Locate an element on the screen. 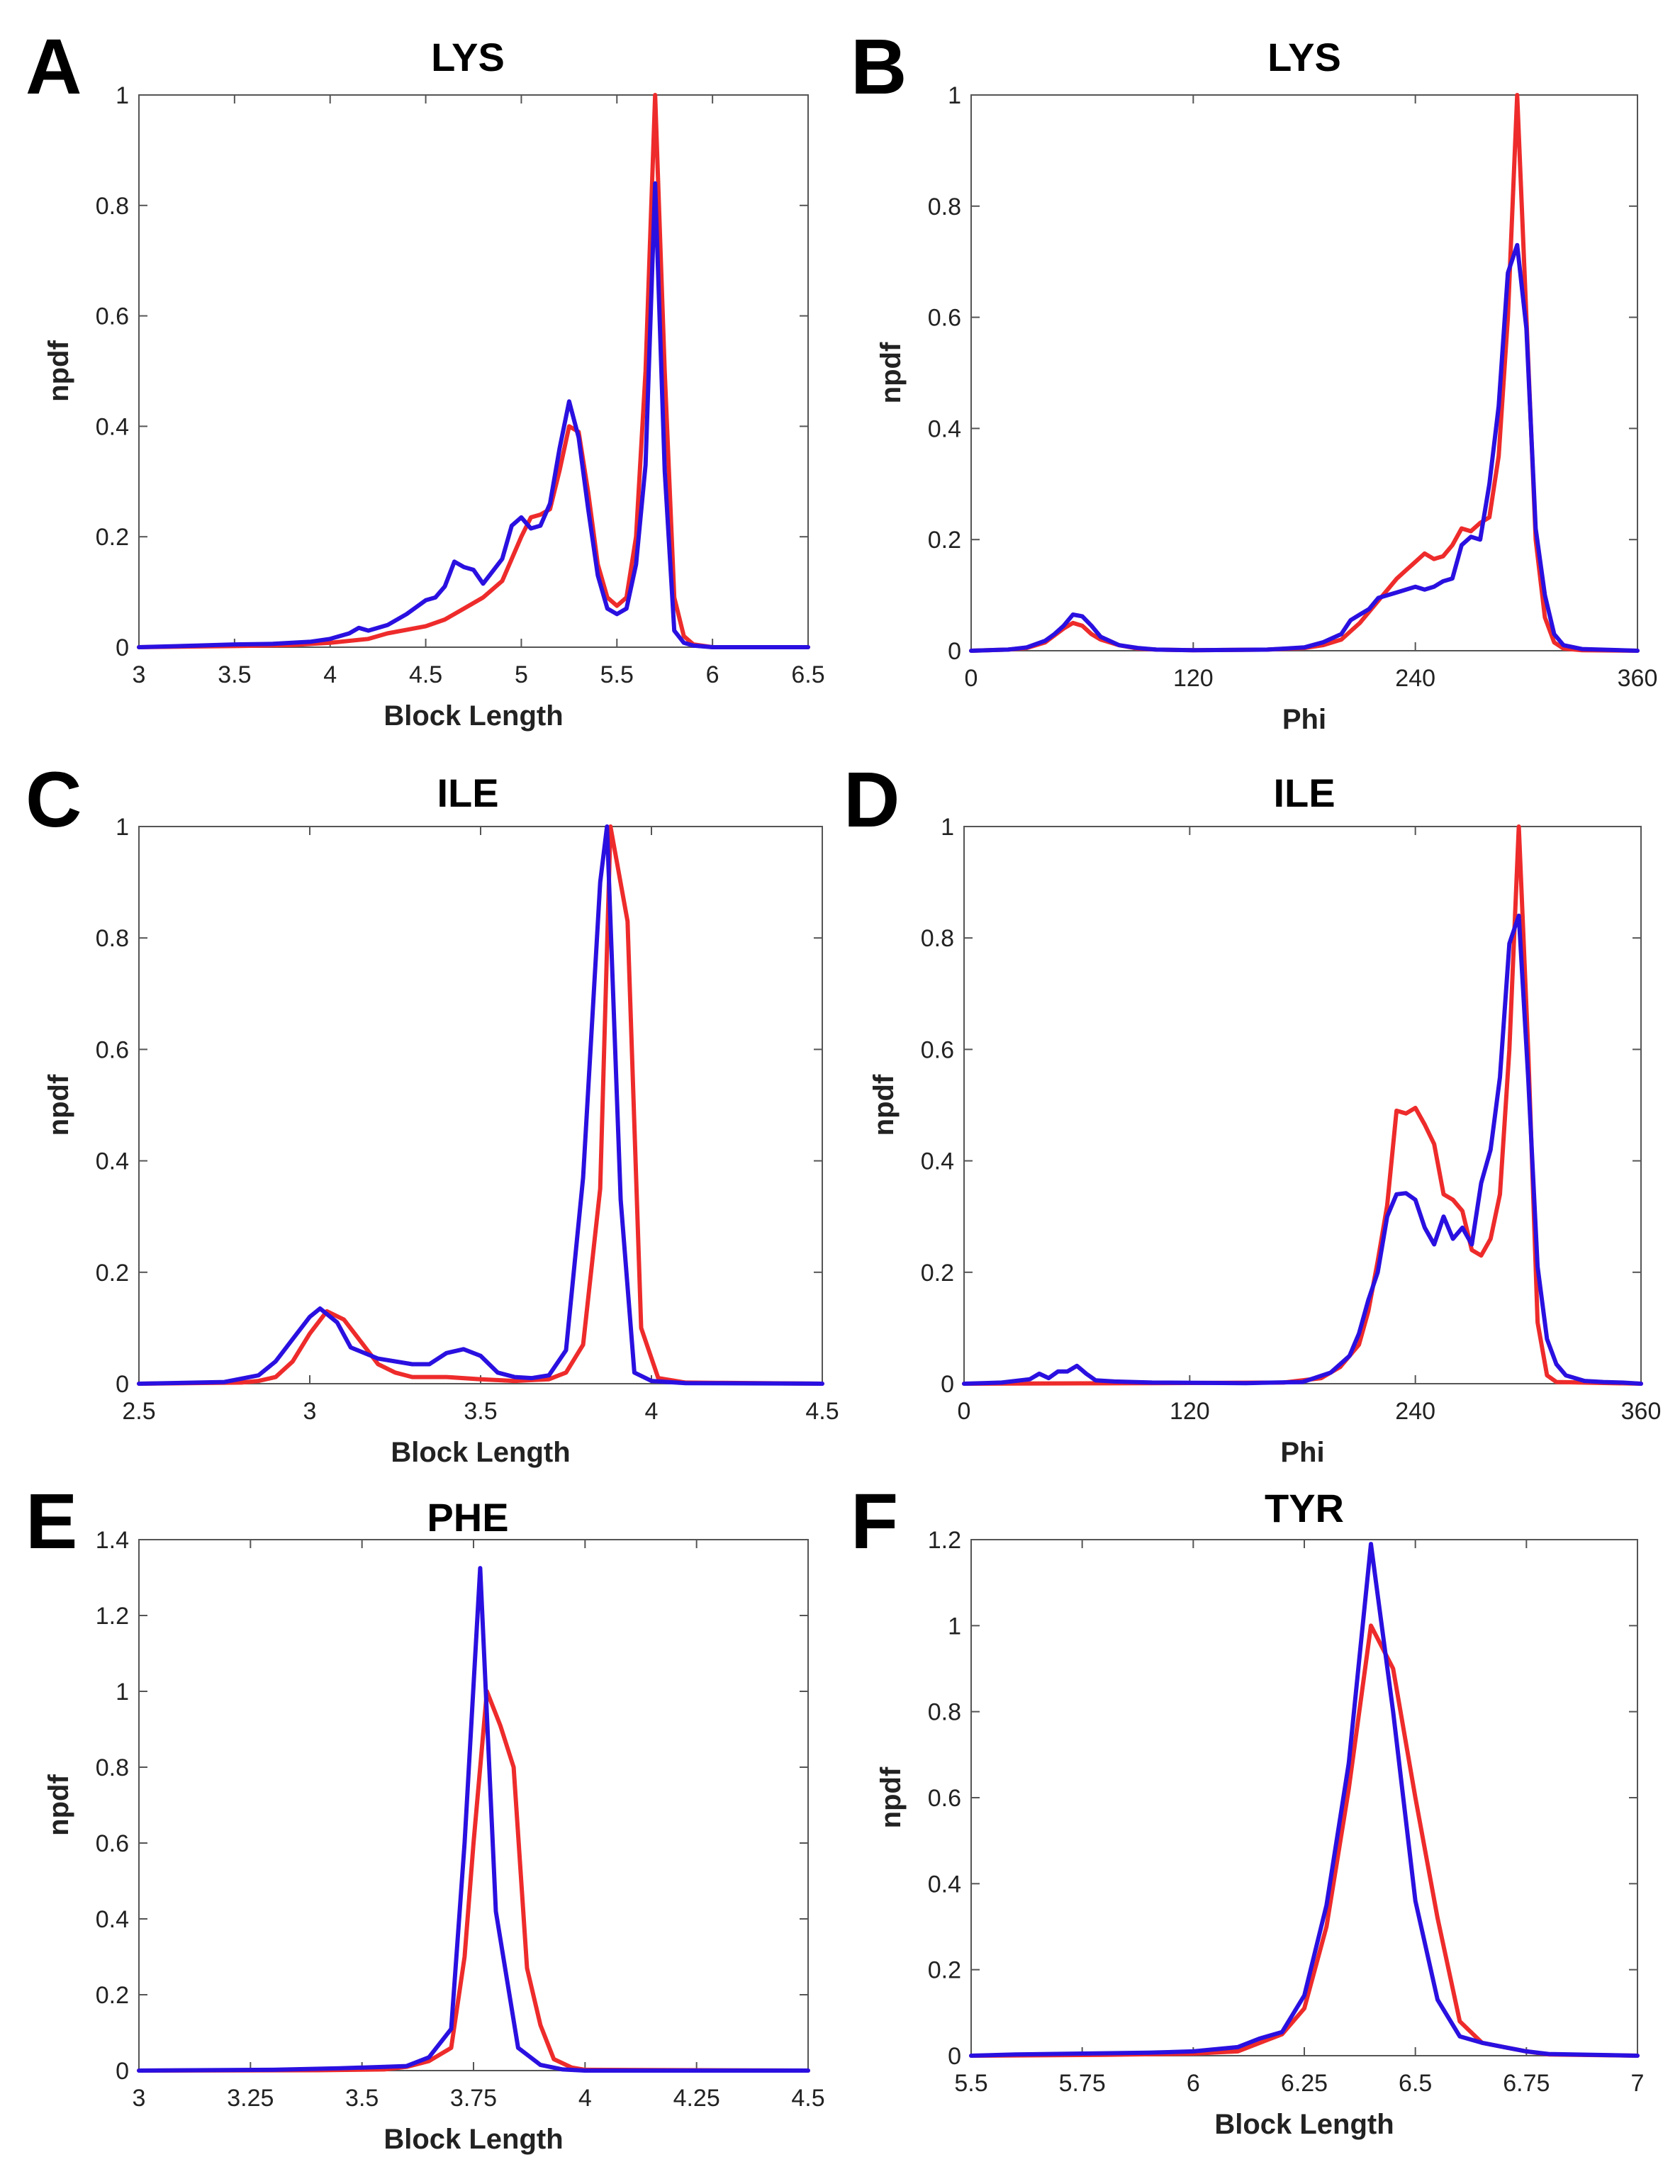 The width and height of the screenshot is (1680, 2184). panel-letter-a: A is located at coordinates (54, 67).